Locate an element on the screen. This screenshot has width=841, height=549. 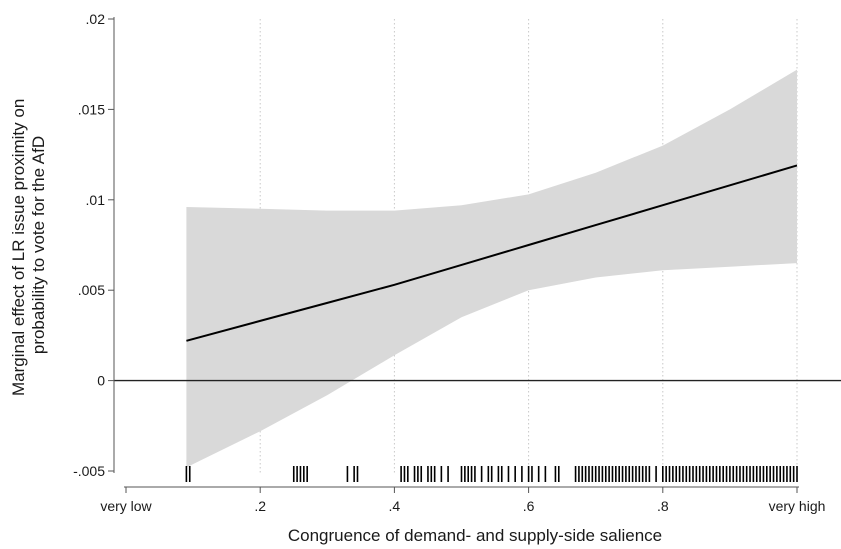
x-tick-label: .4 is located at coordinates (395, 506).